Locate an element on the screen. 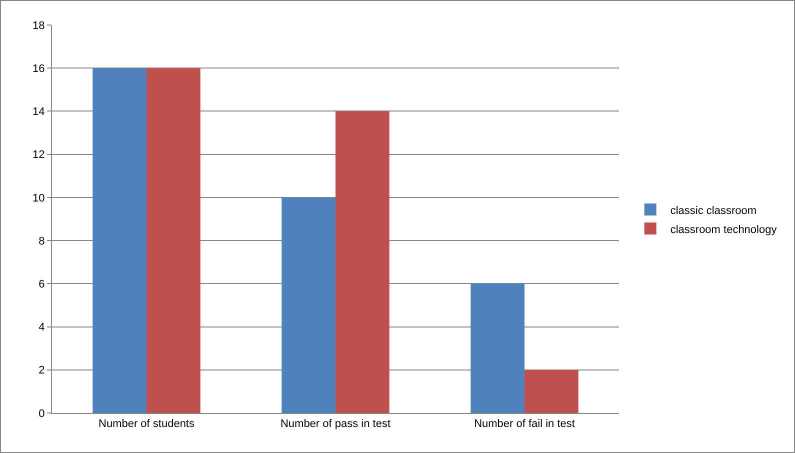  y-tick-label: 18 is located at coordinates (38, 26).